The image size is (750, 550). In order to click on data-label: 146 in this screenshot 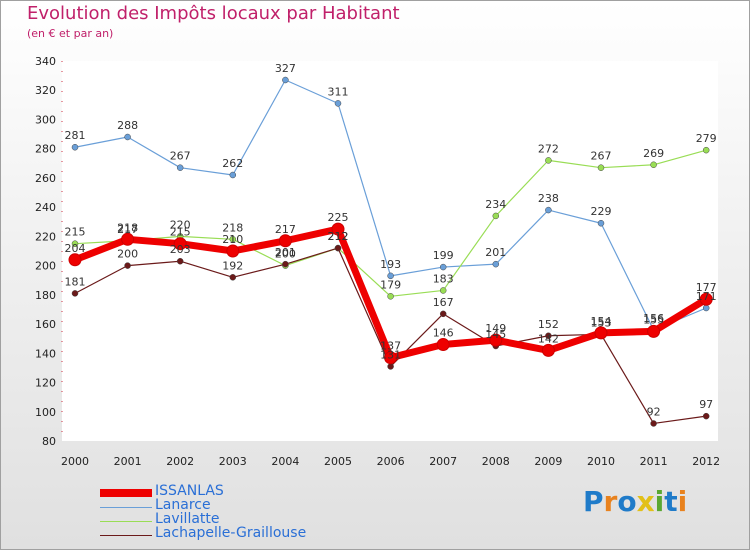, I will do `click(443, 333)`.